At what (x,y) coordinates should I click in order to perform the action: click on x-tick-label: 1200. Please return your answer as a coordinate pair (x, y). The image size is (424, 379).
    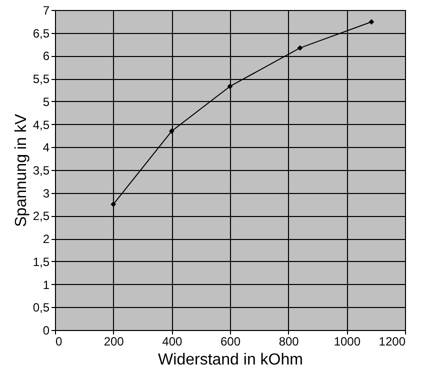
    Looking at the image, I should click on (392, 341).